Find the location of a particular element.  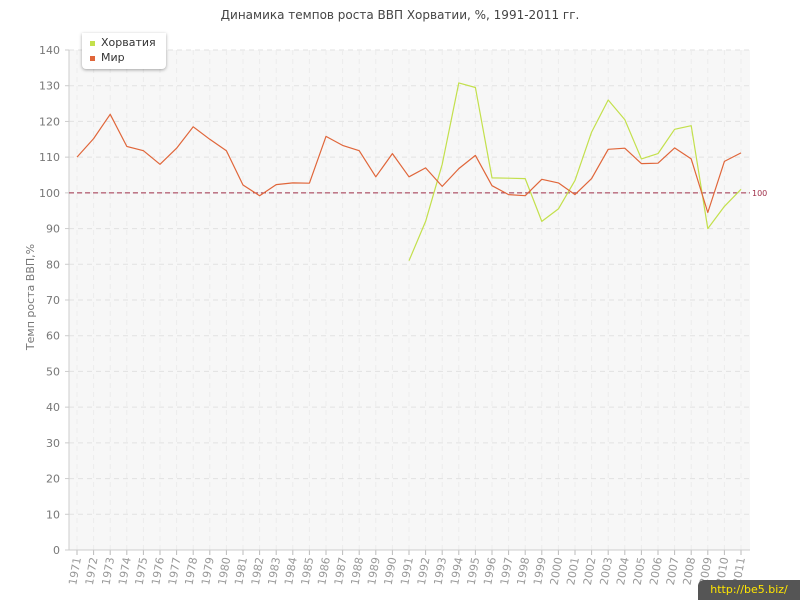

y-tick-label: 50 is located at coordinates (53, 371).